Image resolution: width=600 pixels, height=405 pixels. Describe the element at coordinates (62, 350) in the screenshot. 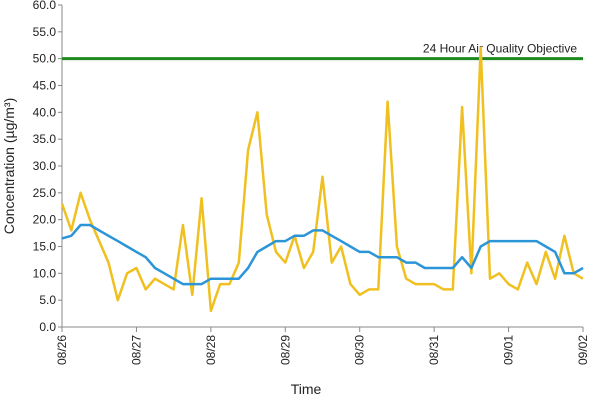

I see `x-tick-label: 08/26` at that location.